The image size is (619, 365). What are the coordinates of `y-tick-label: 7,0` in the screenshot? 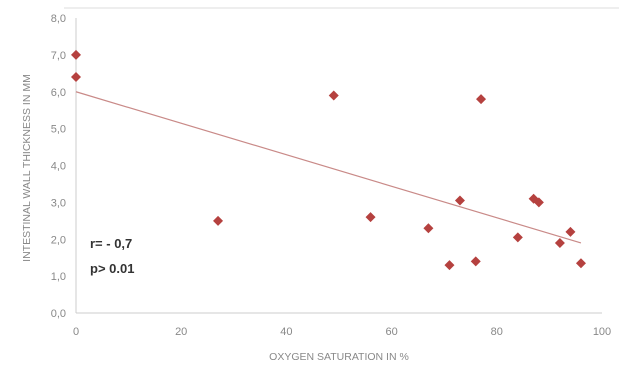 It's located at (58, 56).